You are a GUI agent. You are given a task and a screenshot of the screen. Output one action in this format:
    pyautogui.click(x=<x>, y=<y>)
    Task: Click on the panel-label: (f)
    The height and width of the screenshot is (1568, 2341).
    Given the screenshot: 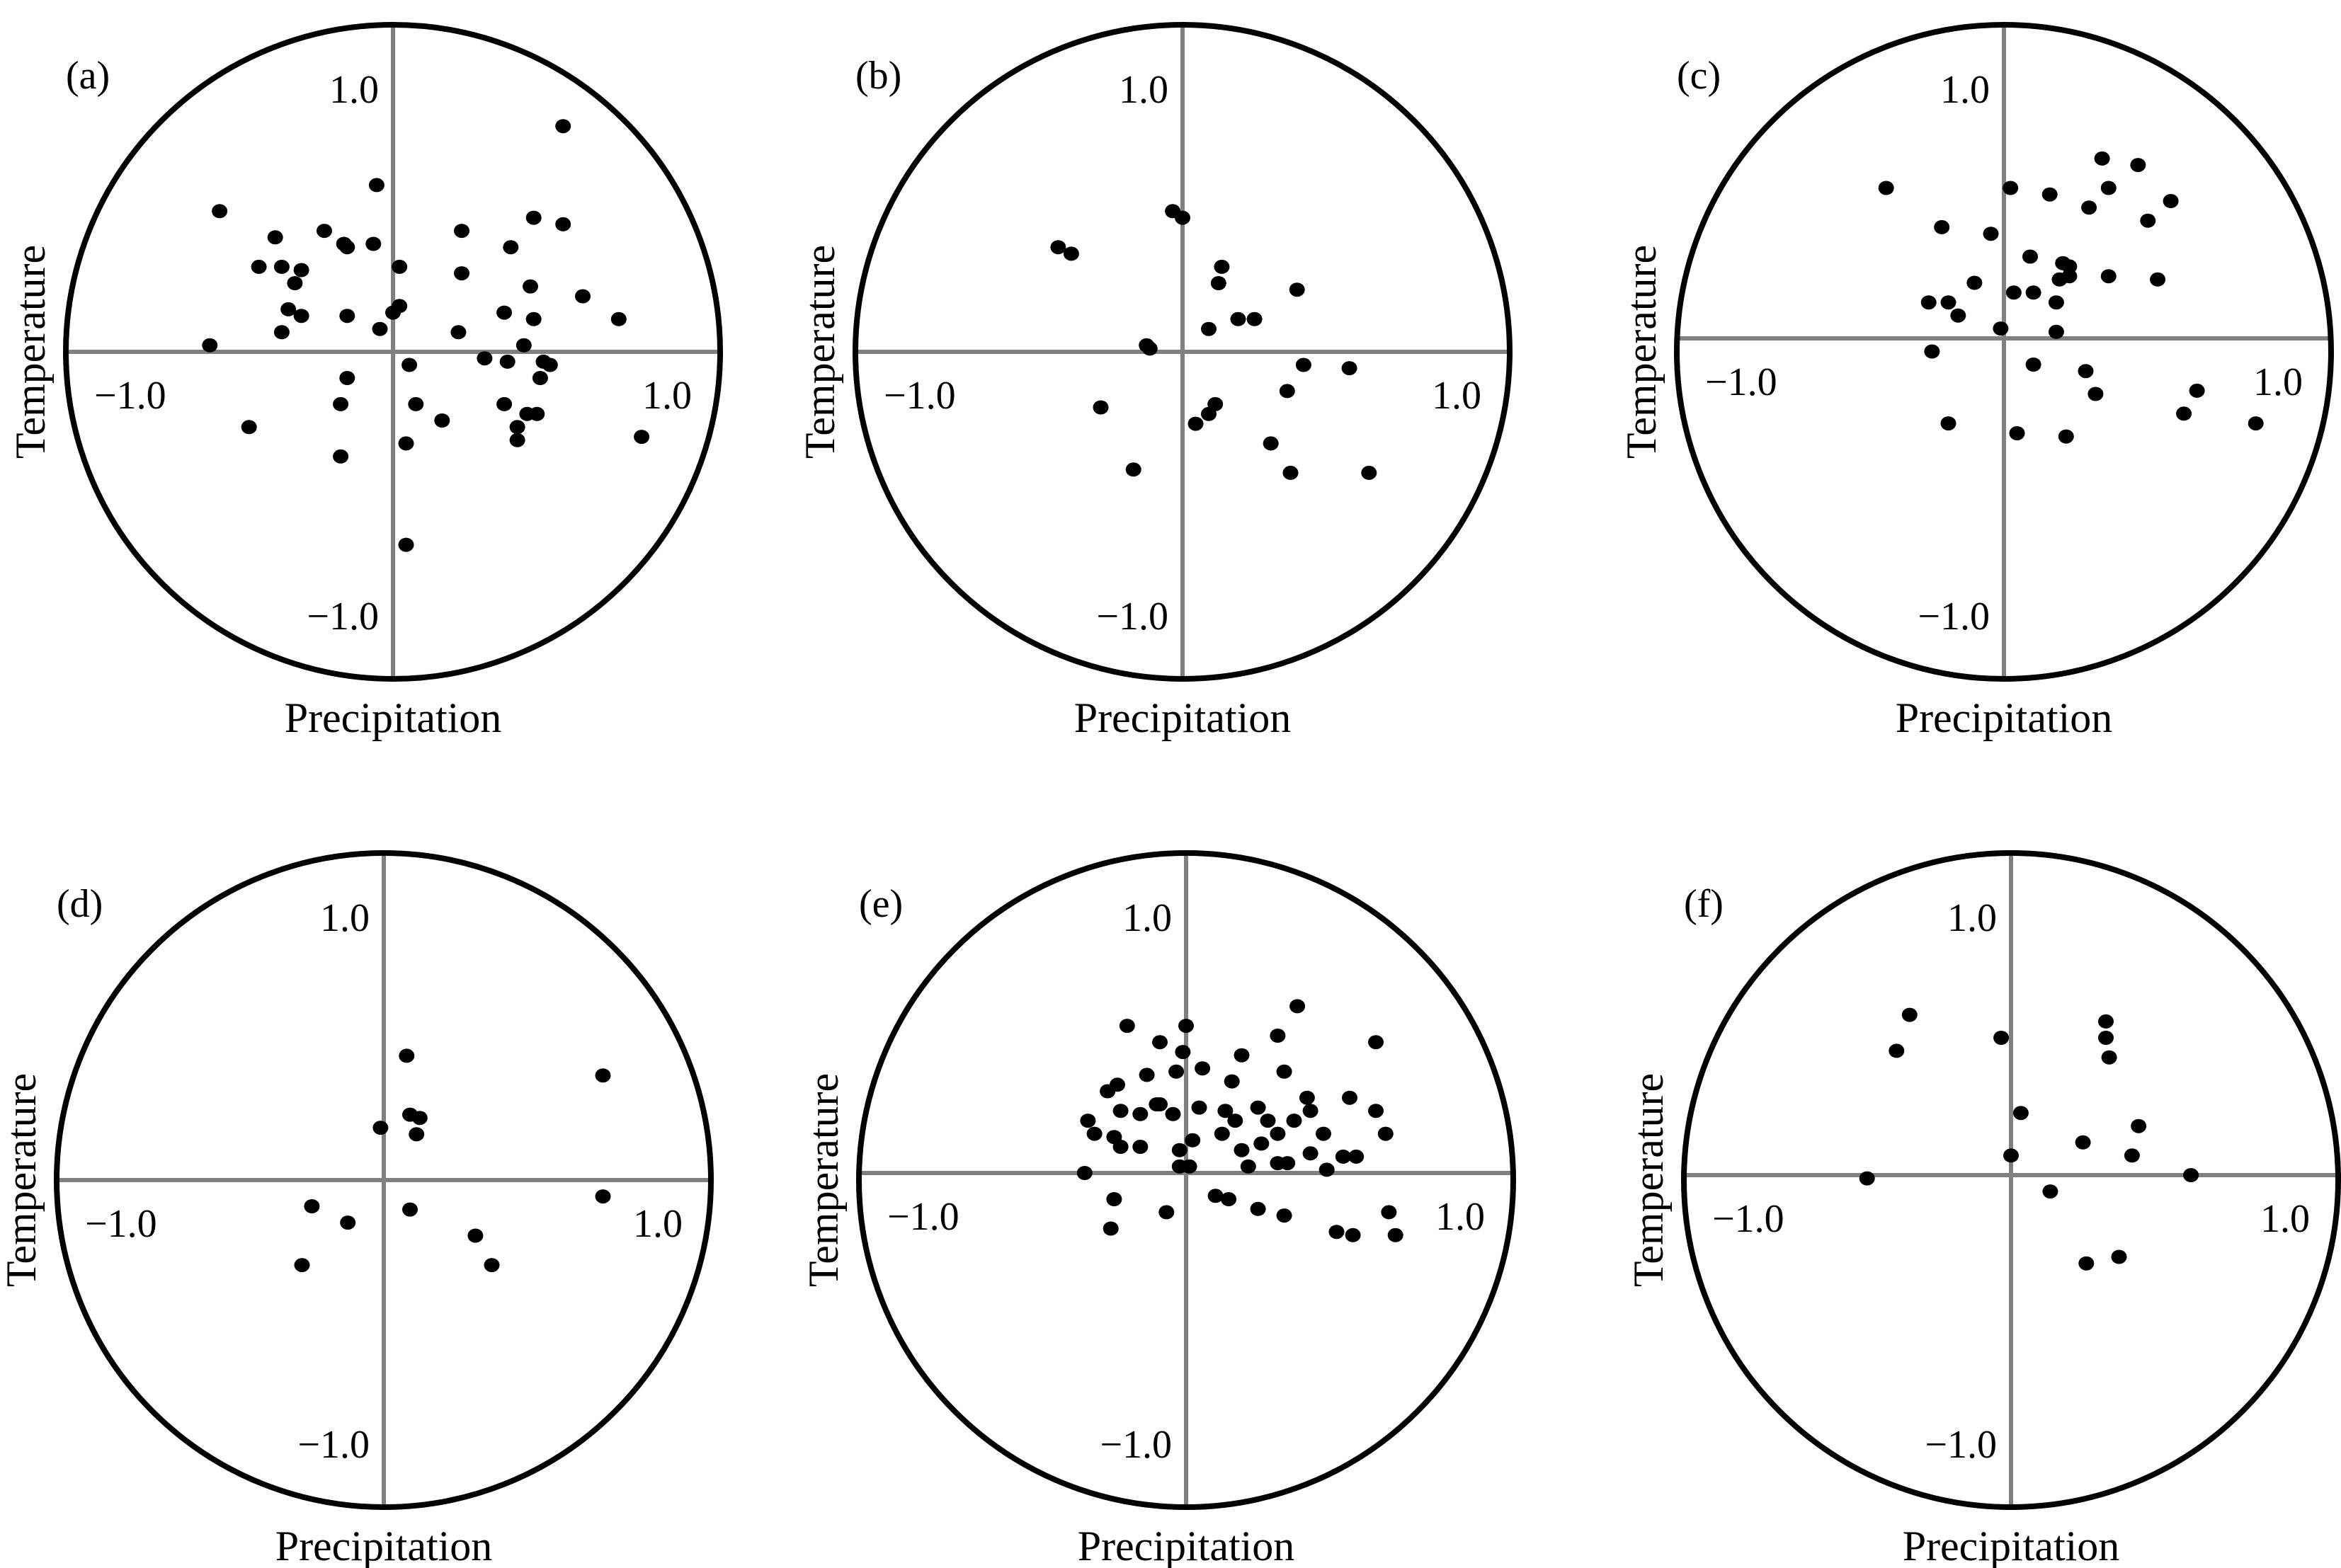 What is the action you would take?
    pyautogui.click(x=1704, y=904)
    